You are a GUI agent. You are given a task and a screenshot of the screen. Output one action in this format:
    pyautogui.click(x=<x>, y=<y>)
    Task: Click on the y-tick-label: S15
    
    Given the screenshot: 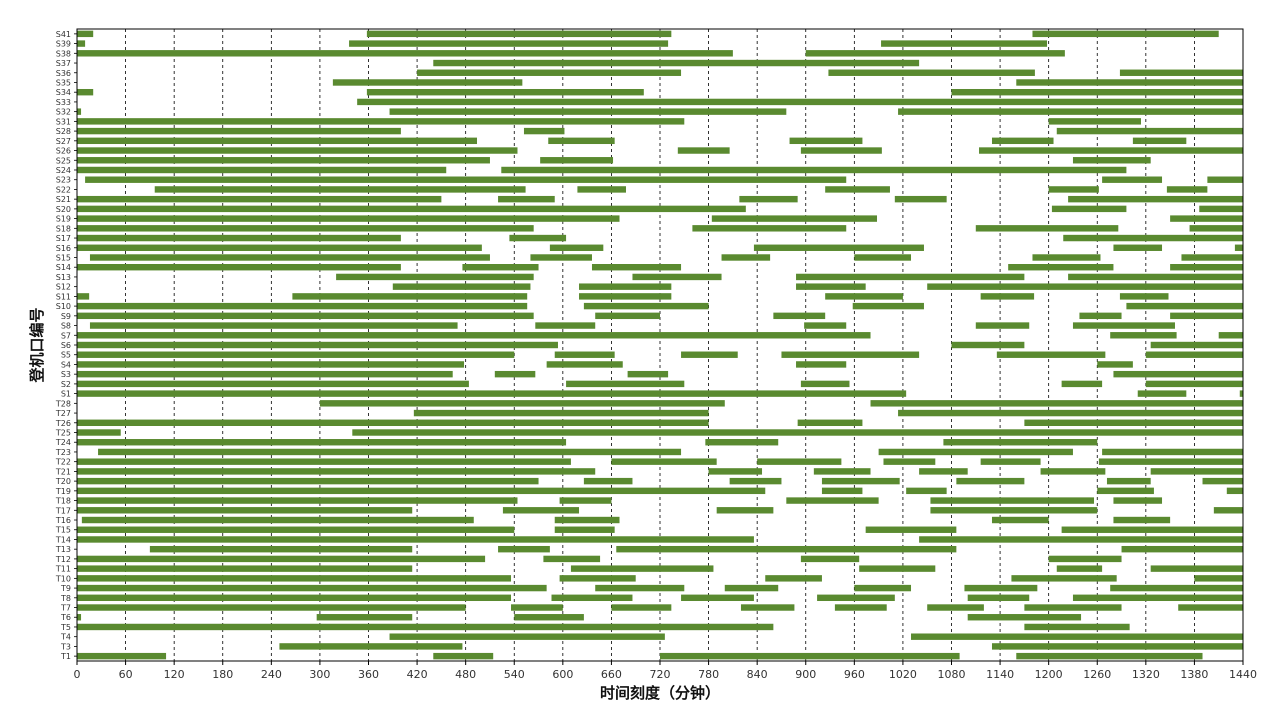 What is the action you would take?
    pyautogui.click(x=63, y=257)
    